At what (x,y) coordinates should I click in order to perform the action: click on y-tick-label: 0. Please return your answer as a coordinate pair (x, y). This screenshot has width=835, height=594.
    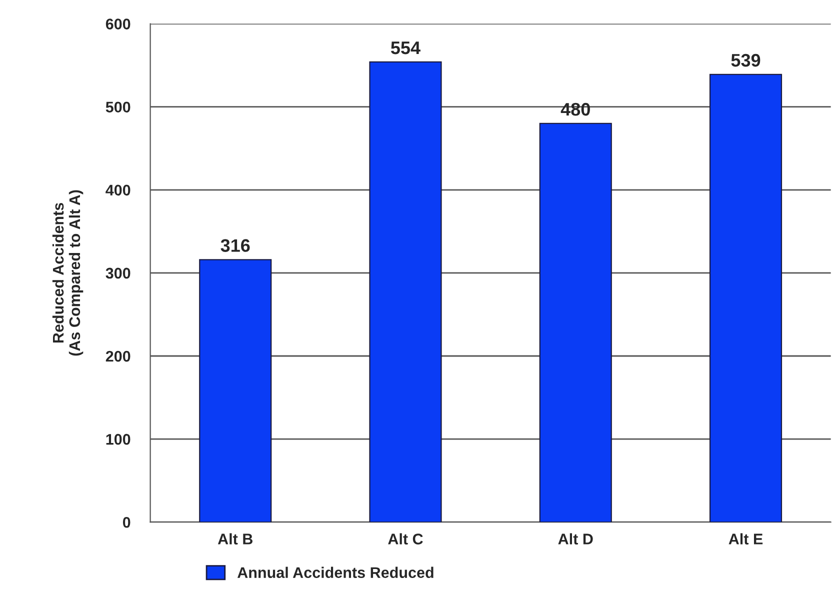
    Looking at the image, I should click on (126, 522).